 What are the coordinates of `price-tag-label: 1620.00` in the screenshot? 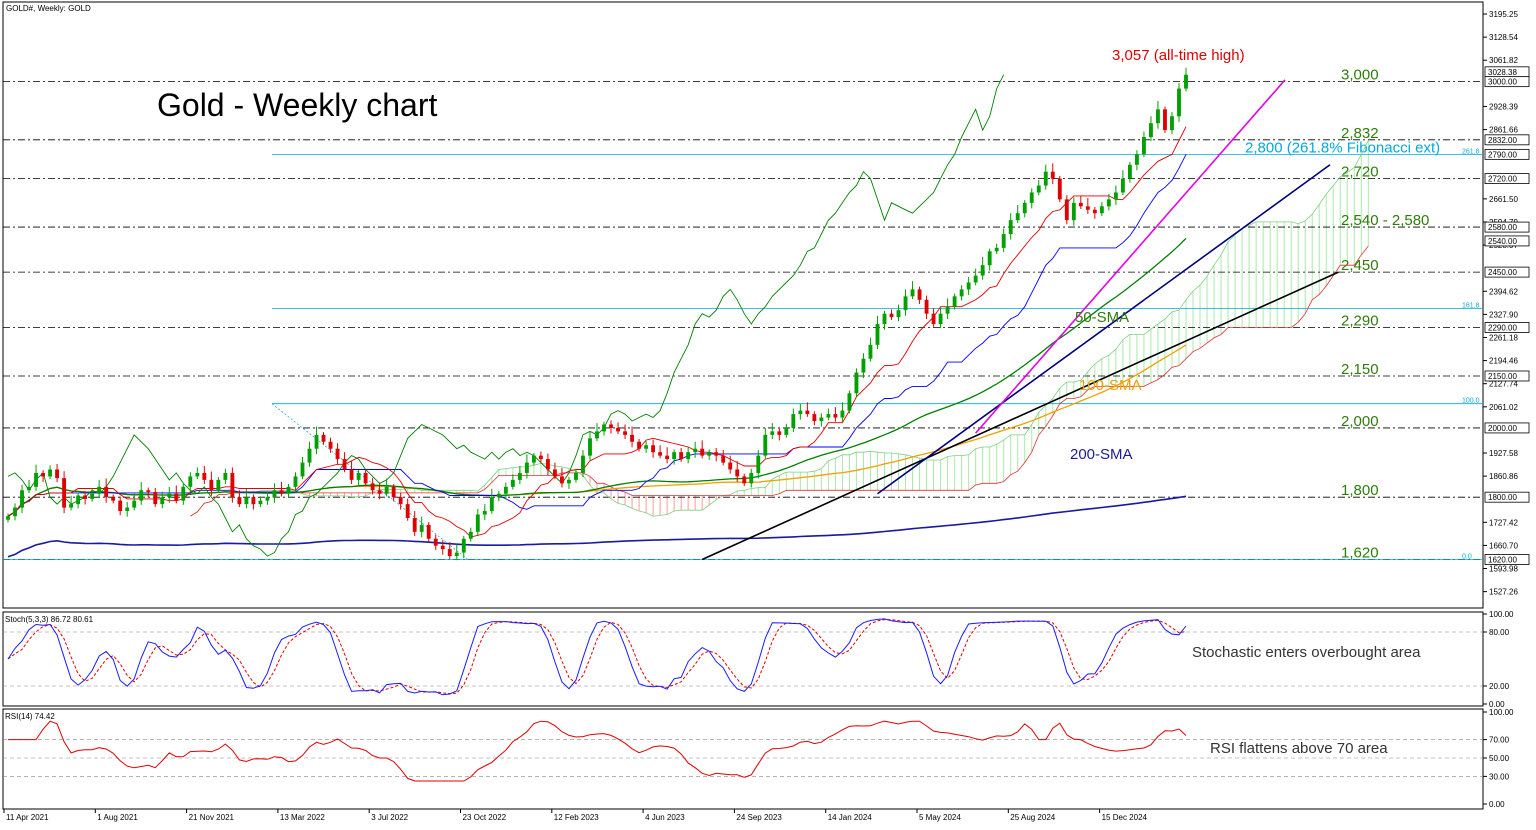 It's located at (1502, 560).